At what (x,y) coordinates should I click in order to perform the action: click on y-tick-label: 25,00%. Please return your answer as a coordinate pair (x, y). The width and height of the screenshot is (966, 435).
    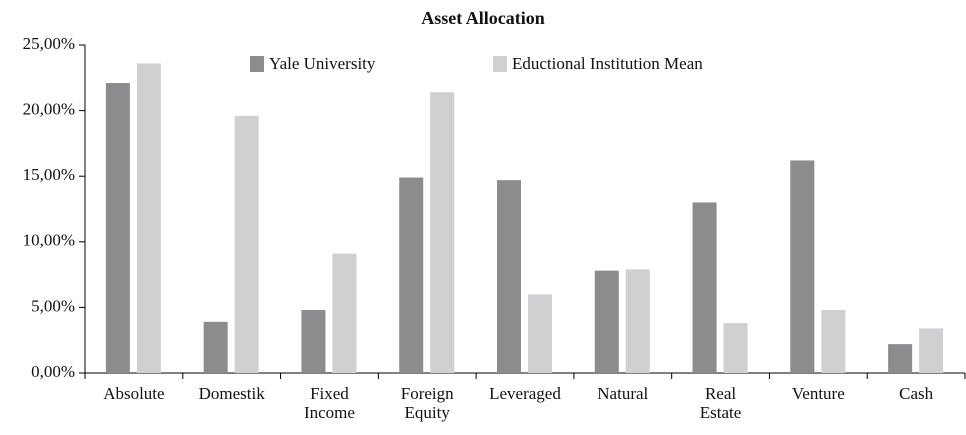
    Looking at the image, I should click on (49, 43).